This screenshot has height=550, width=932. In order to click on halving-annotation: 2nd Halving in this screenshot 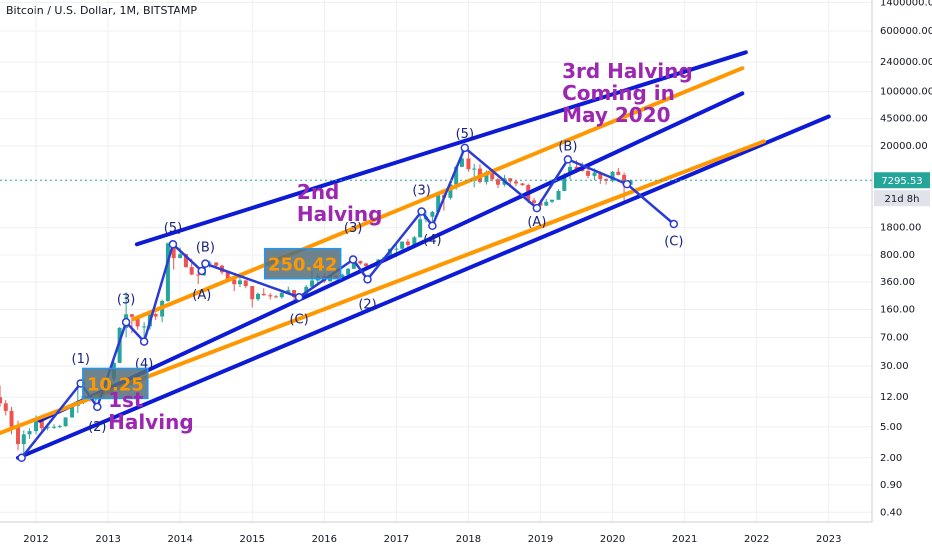, I will do `click(340, 203)`.